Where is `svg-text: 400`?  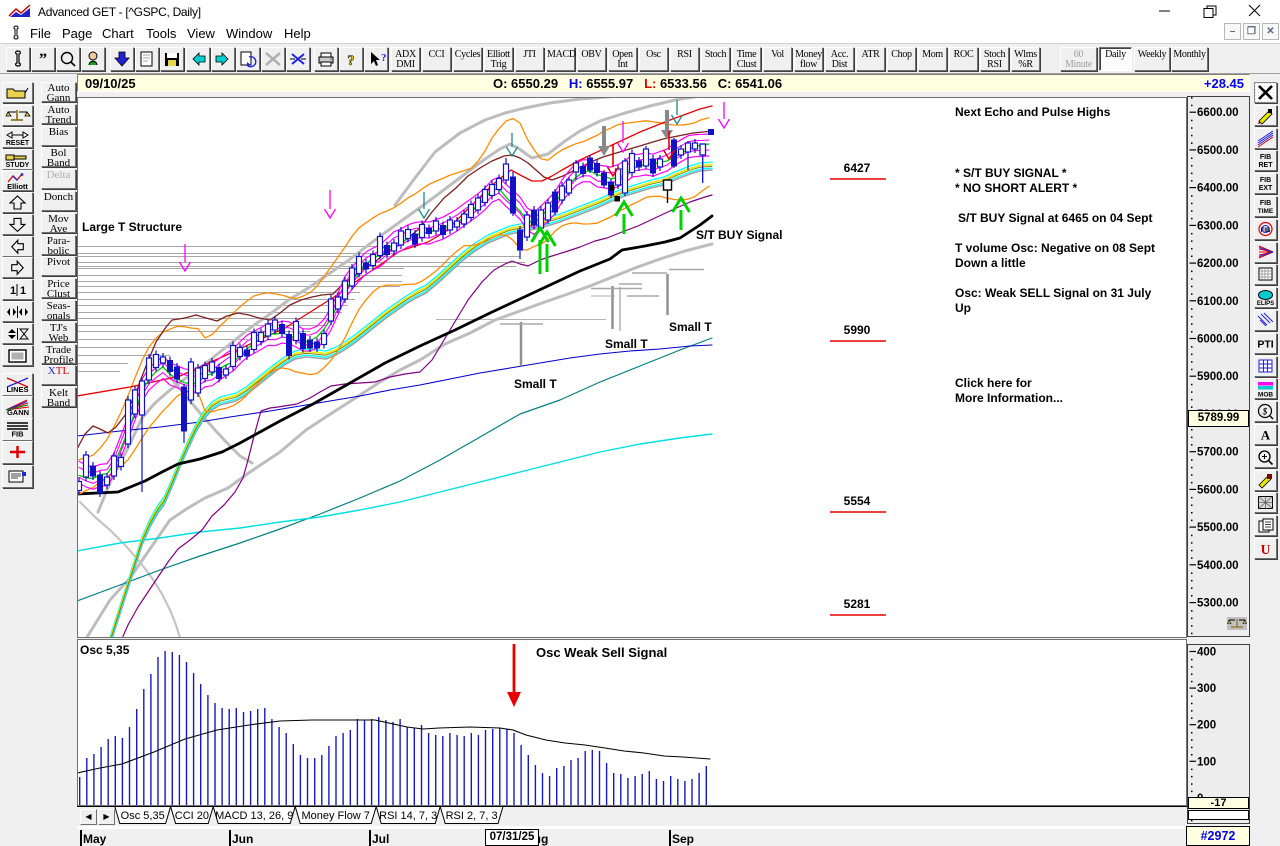 svg-text: 400 is located at coordinates (1206, 653).